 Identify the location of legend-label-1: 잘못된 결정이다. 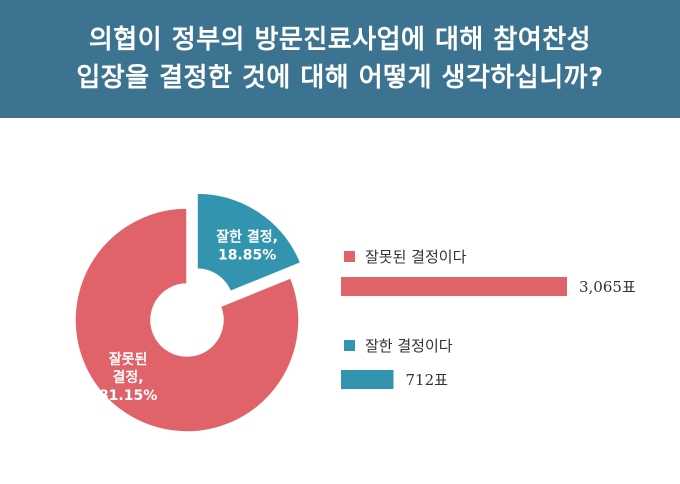
(416, 257).